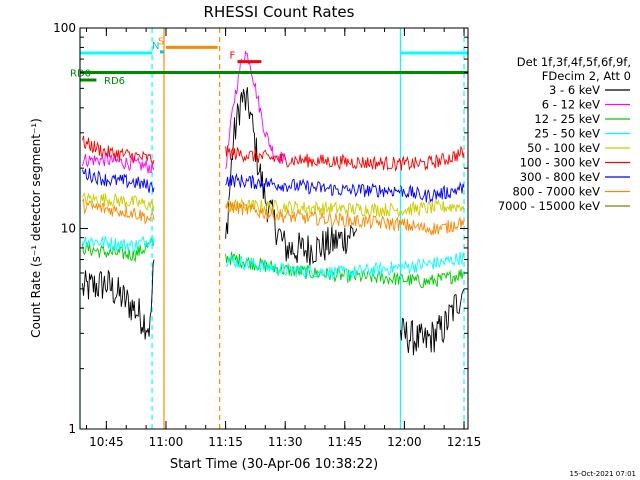 The height and width of the screenshot is (480, 640). Describe the element at coordinates (574, 90) in the screenshot. I see `legend-label-0: 3 - 6 keV` at that location.